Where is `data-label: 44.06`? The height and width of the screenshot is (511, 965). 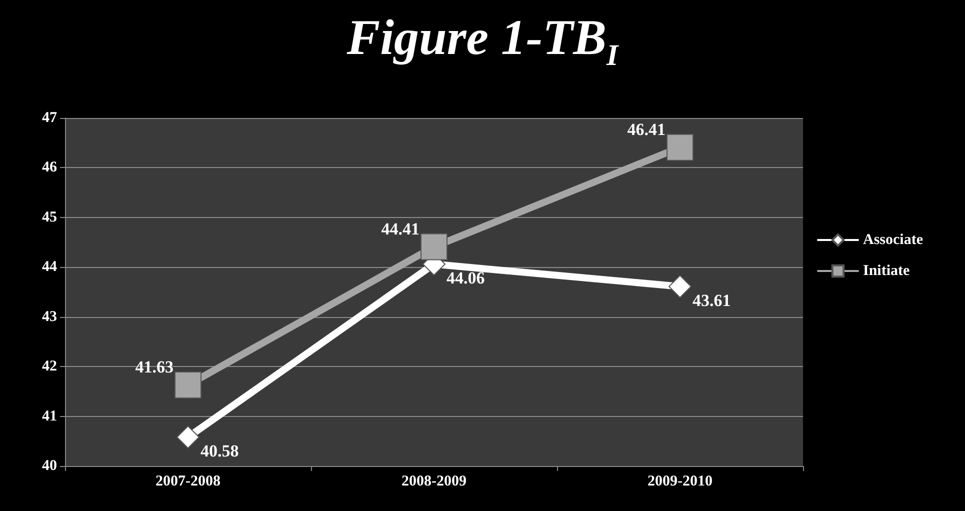 data-label: 44.06 is located at coordinates (465, 278).